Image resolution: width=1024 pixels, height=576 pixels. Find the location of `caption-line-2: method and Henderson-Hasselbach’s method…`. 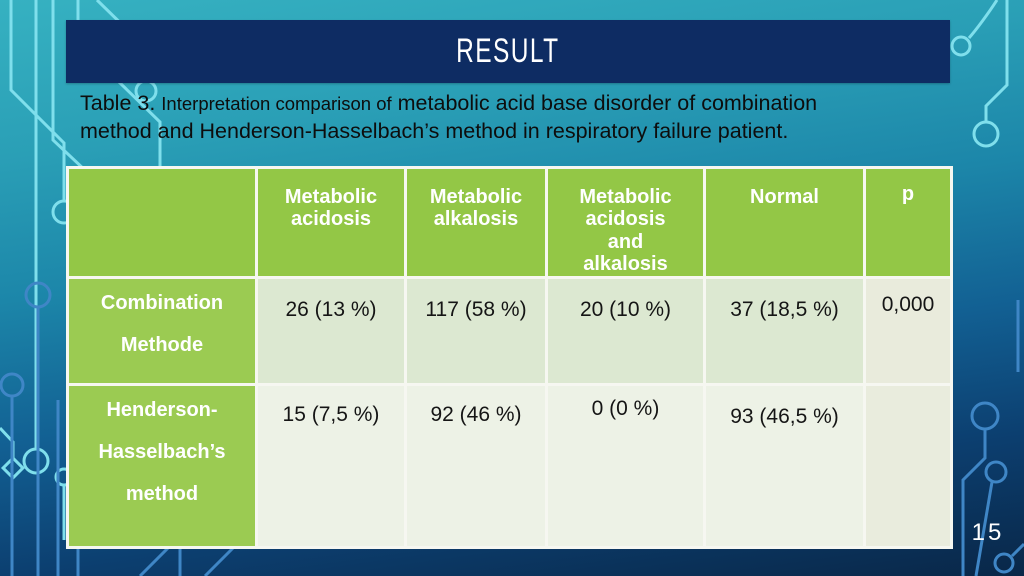

caption-line-2: method and Henderson-Hasselbach’s method… is located at coordinates (434, 130).